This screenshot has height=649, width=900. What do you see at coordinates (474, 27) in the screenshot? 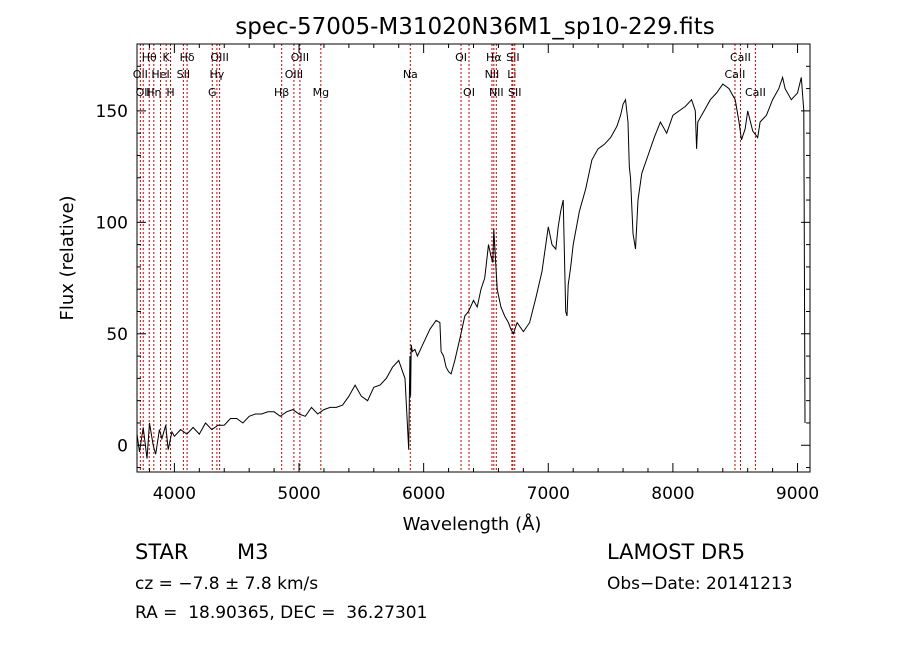
I see `chart-title: spec-57005-M31020N36M1_sp10-229.fits` at bounding box center [474, 27].